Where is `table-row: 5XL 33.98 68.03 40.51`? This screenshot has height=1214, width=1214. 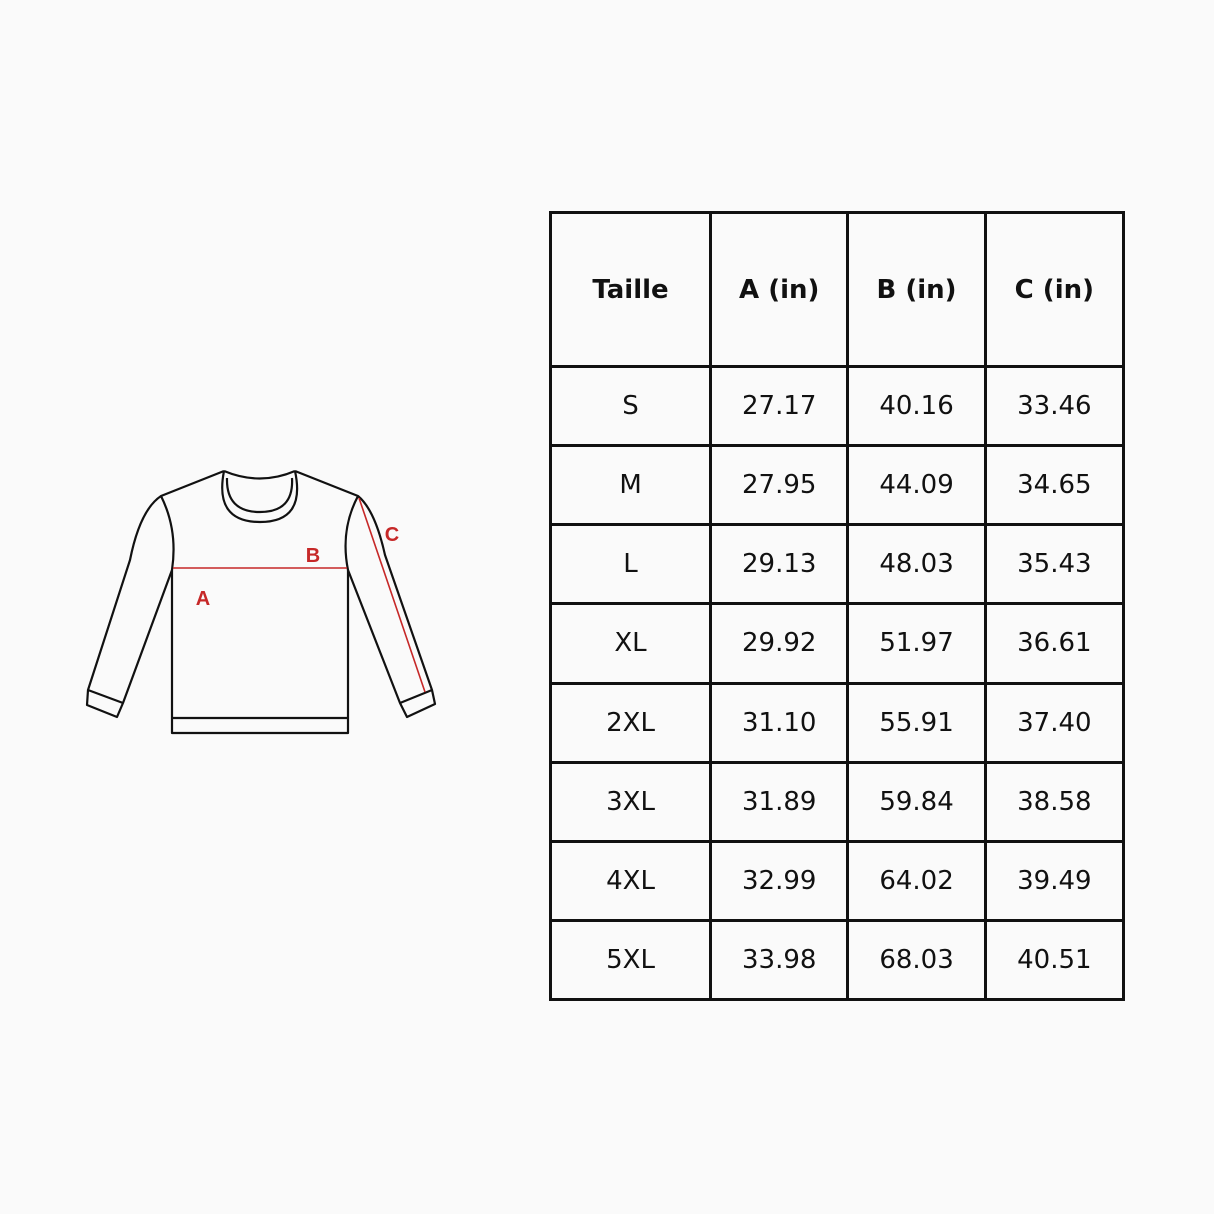
table-row: 5XL 33.98 68.03 40.51 is located at coordinates (837, 960).